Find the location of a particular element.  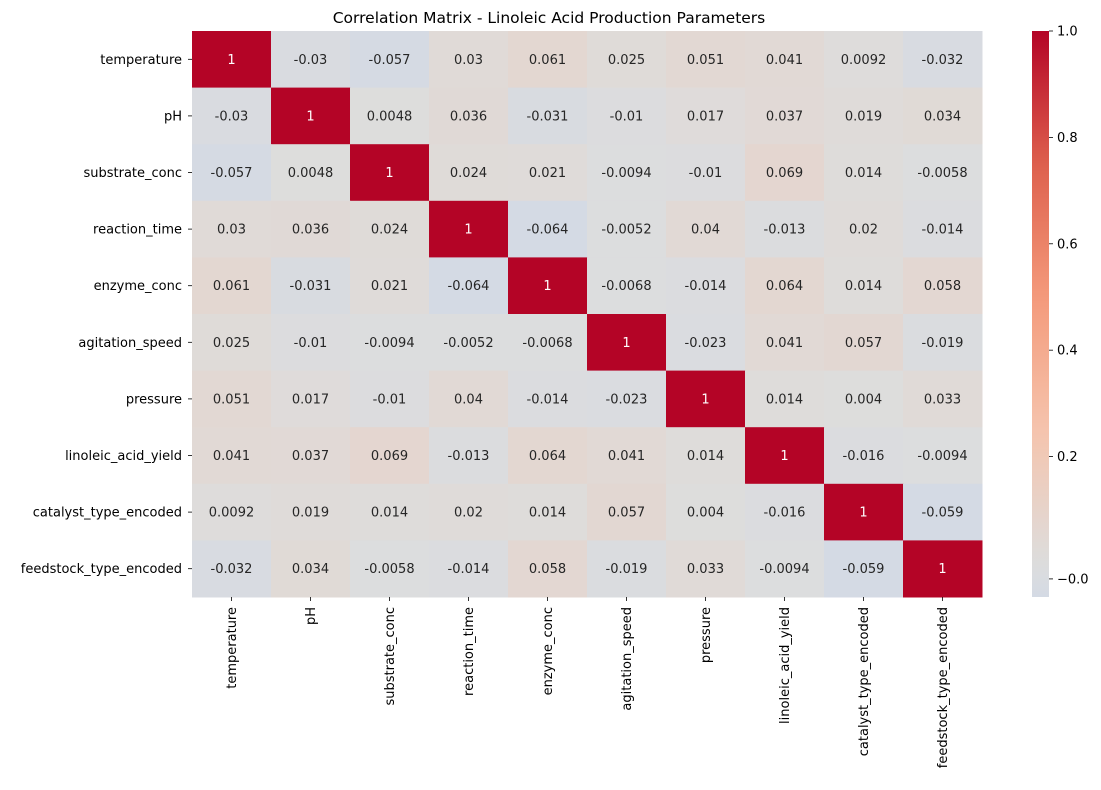

heatmap-cell-value: 0.057 is located at coordinates (863, 343).